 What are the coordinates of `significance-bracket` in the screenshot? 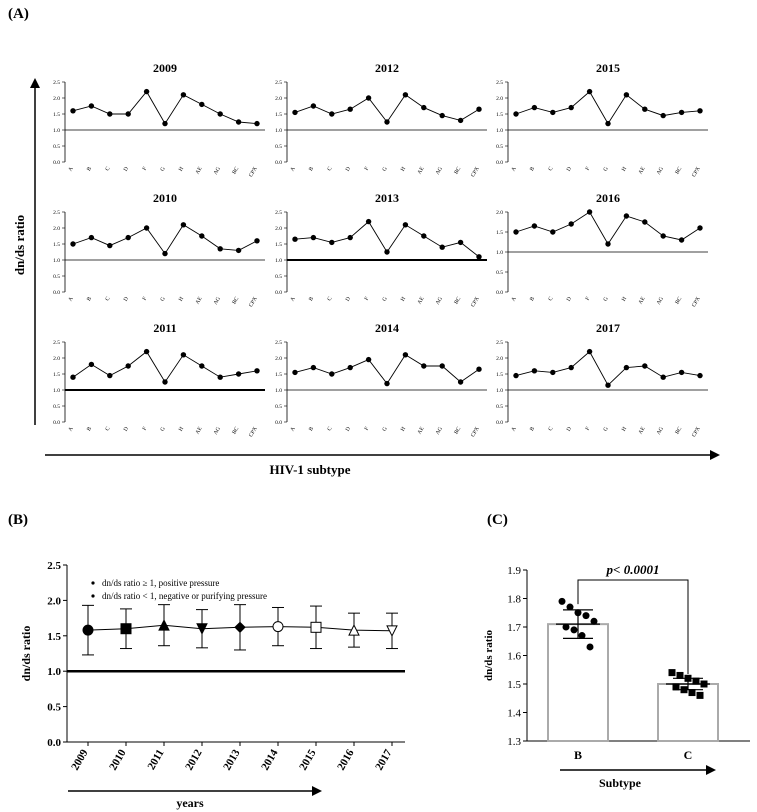 It's located at (633, 626).